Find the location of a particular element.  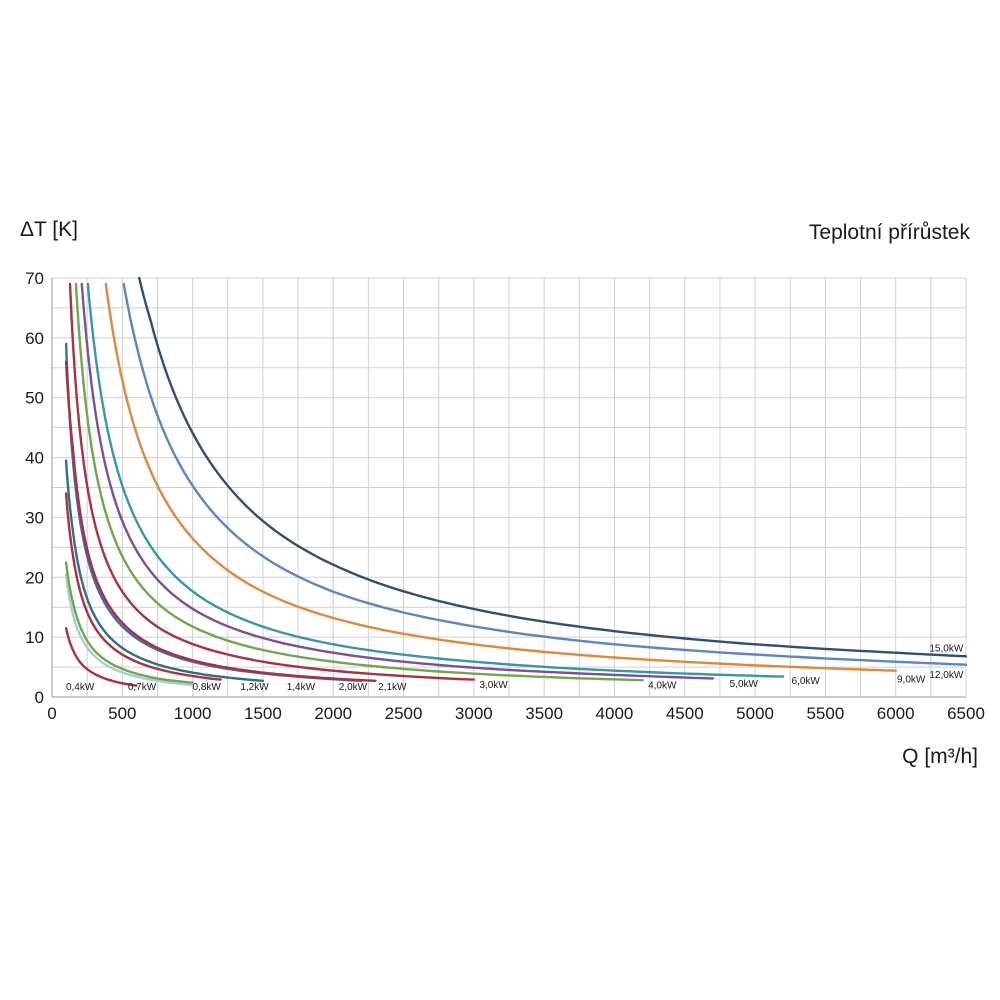

y-axis-label: ΔT [K] is located at coordinates (49, 229).